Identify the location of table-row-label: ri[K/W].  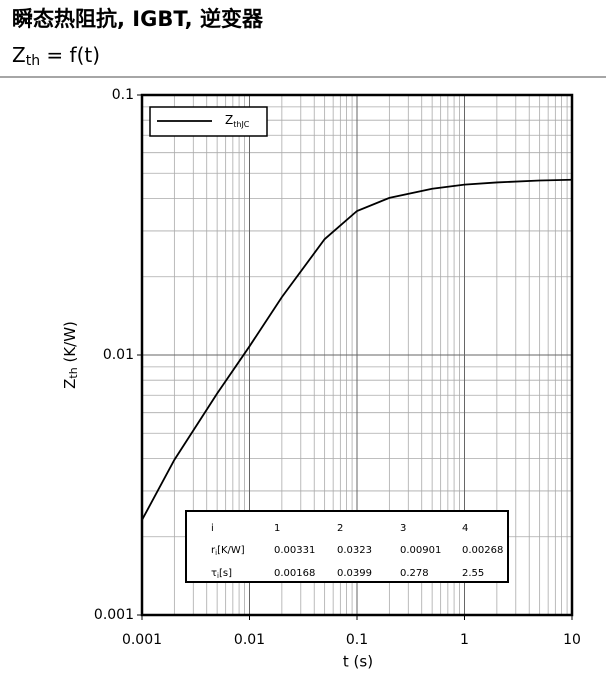
(228, 551).